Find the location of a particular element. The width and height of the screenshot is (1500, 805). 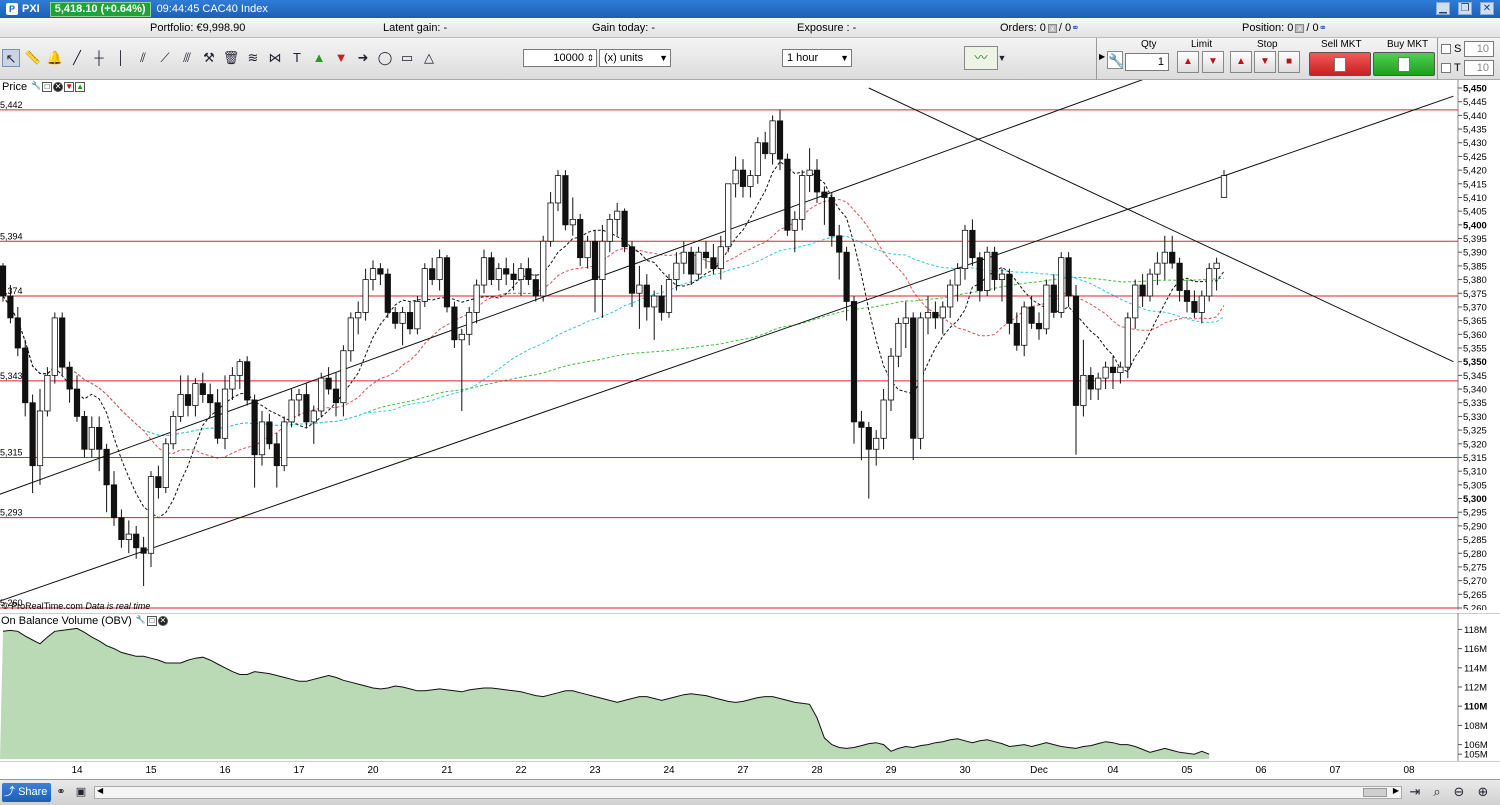

obv-tick-label: 105M is located at coordinates (1476, 755).